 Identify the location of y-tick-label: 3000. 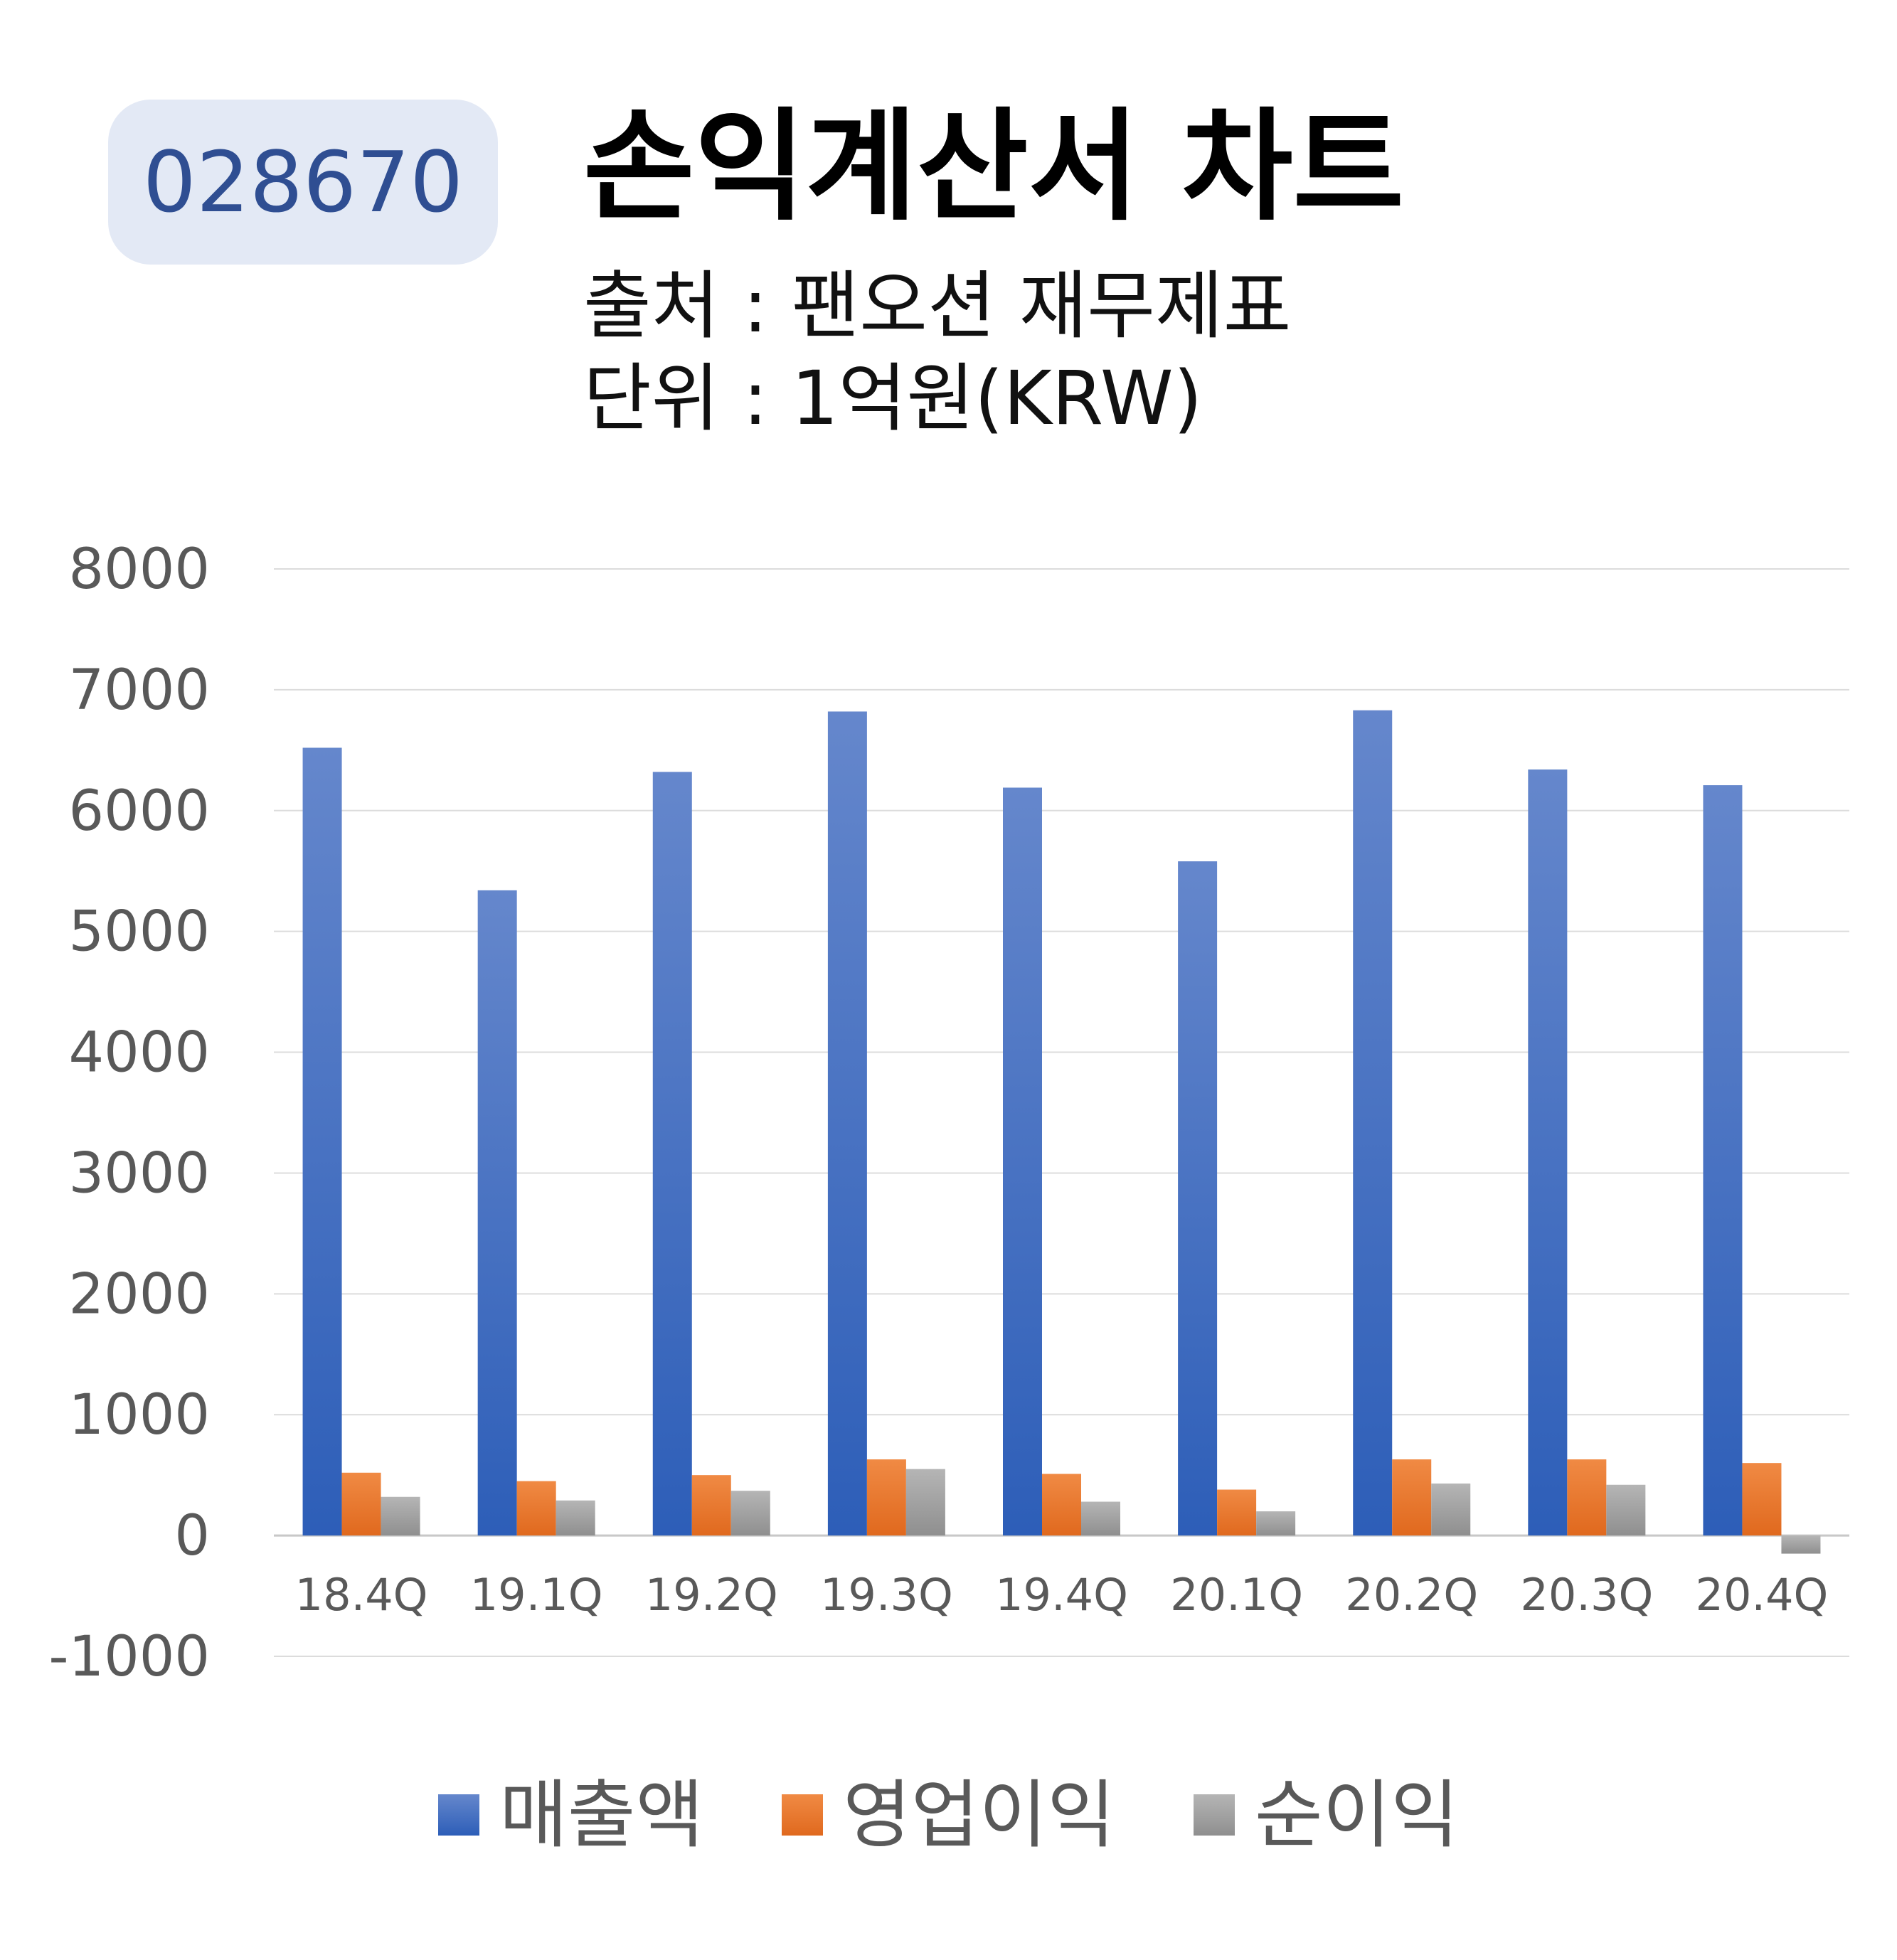
(139, 1173).